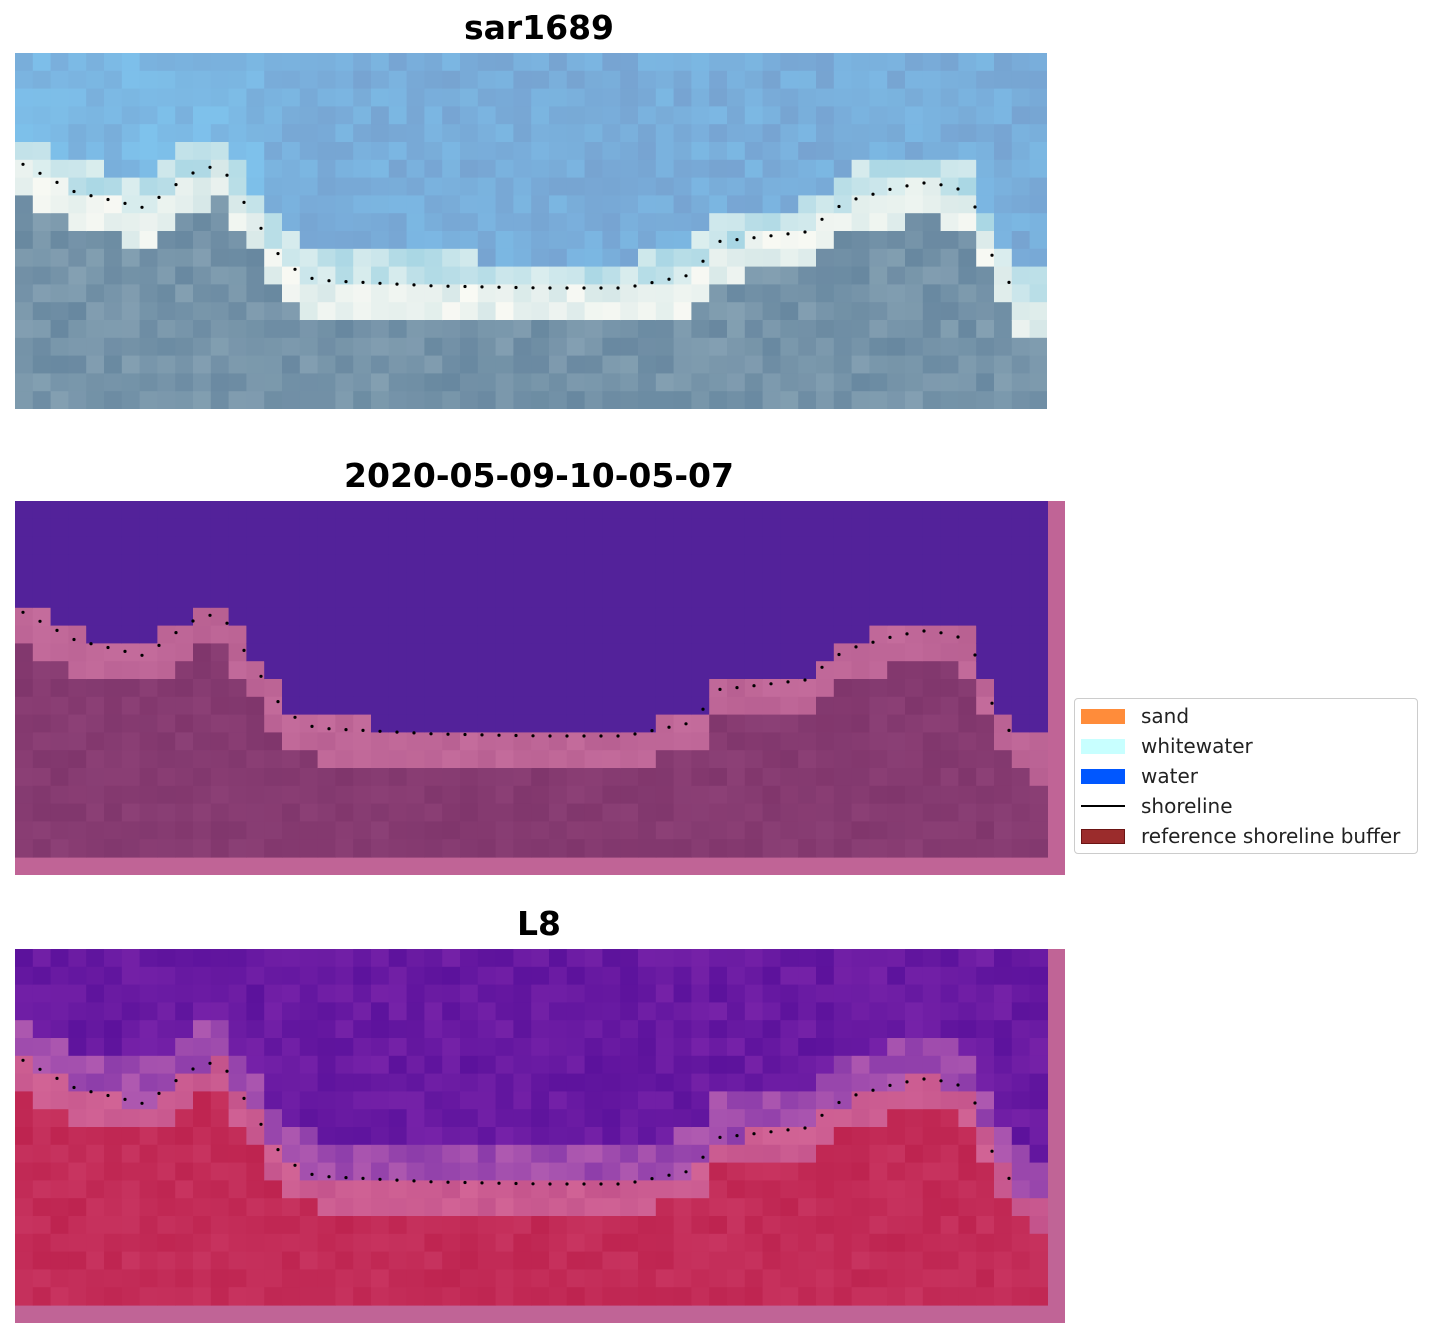  I want to click on rgb-shoreline-dots, so click(516, 226).